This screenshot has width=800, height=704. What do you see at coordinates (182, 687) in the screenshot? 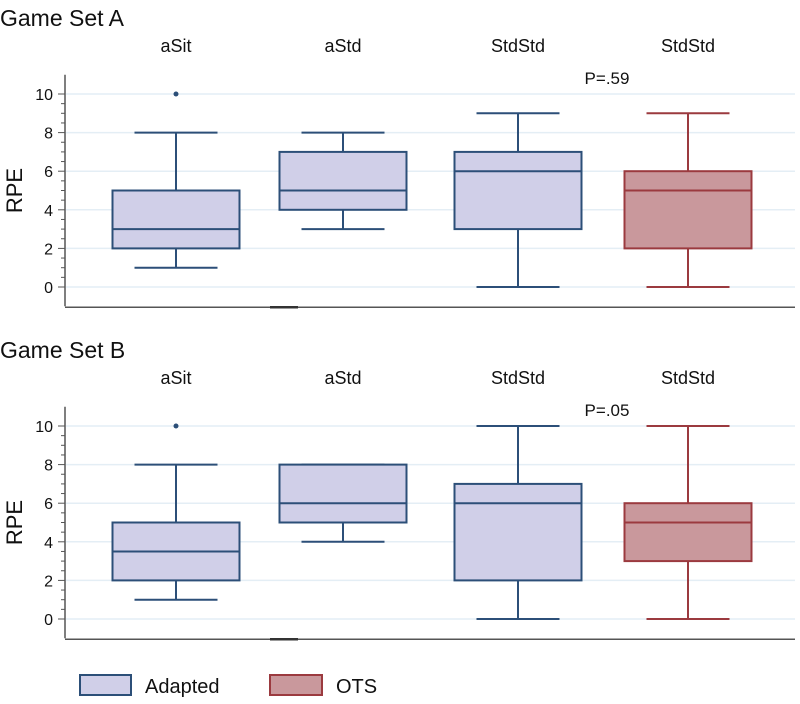
I see `legend-label-adapted: Adapted` at bounding box center [182, 687].